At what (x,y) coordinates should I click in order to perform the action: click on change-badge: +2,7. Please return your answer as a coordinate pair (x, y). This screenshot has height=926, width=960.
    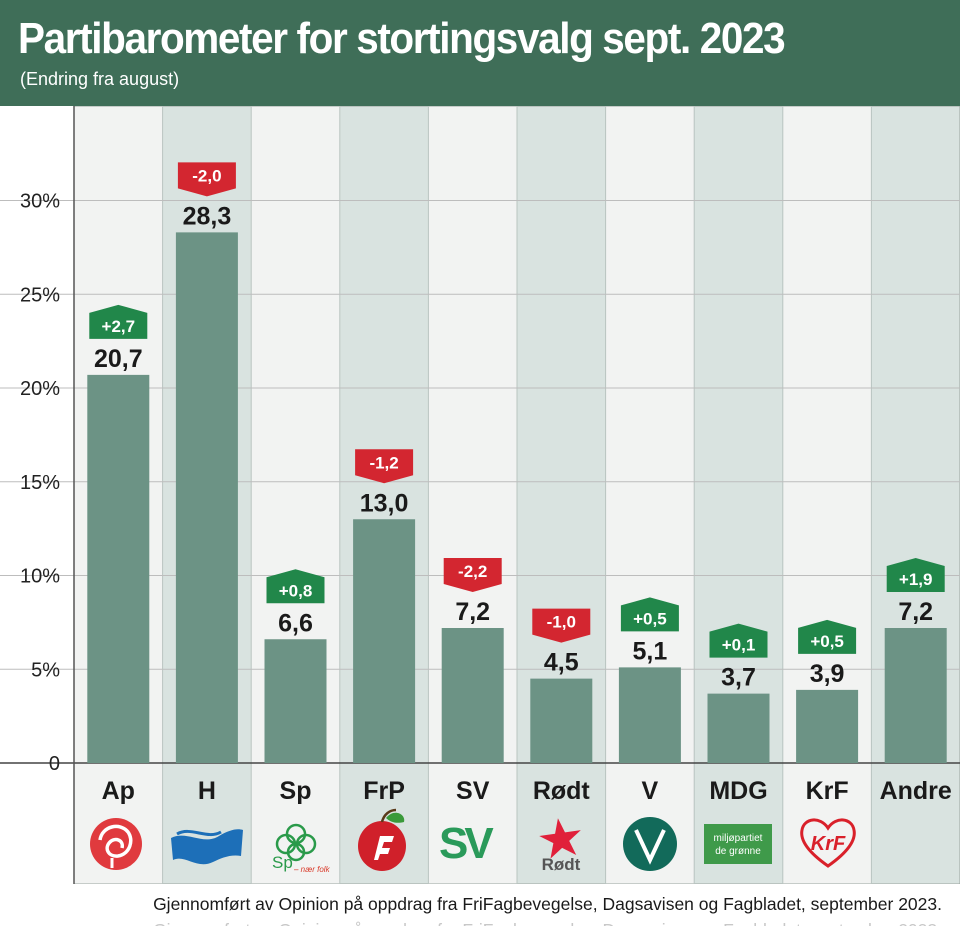
    Looking at the image, I should click on (118, 321).